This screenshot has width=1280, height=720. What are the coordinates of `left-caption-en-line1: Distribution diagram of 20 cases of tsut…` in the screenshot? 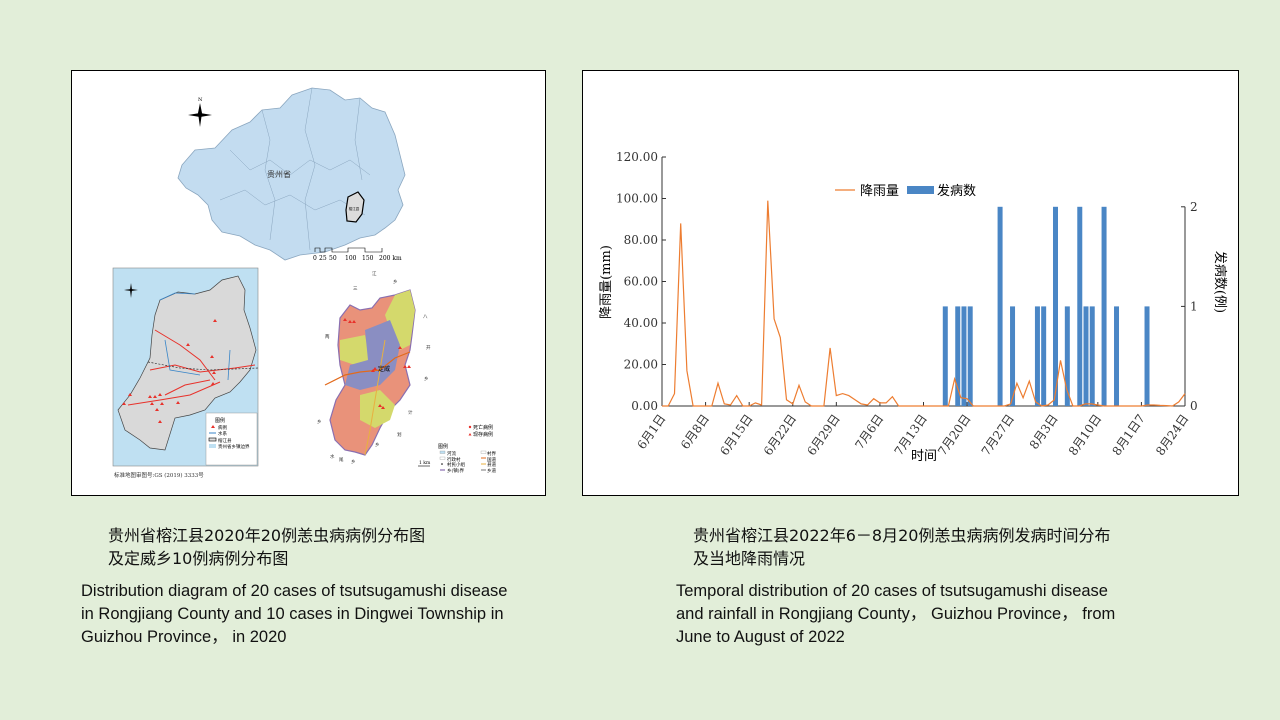 It's located at (294, 591).